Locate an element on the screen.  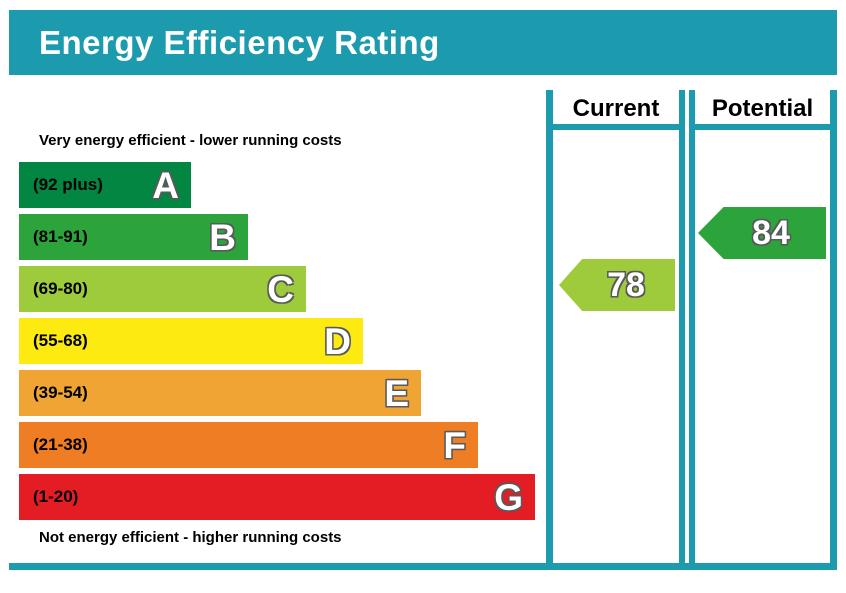
band-letter: C is located at coordinates (280, 289).